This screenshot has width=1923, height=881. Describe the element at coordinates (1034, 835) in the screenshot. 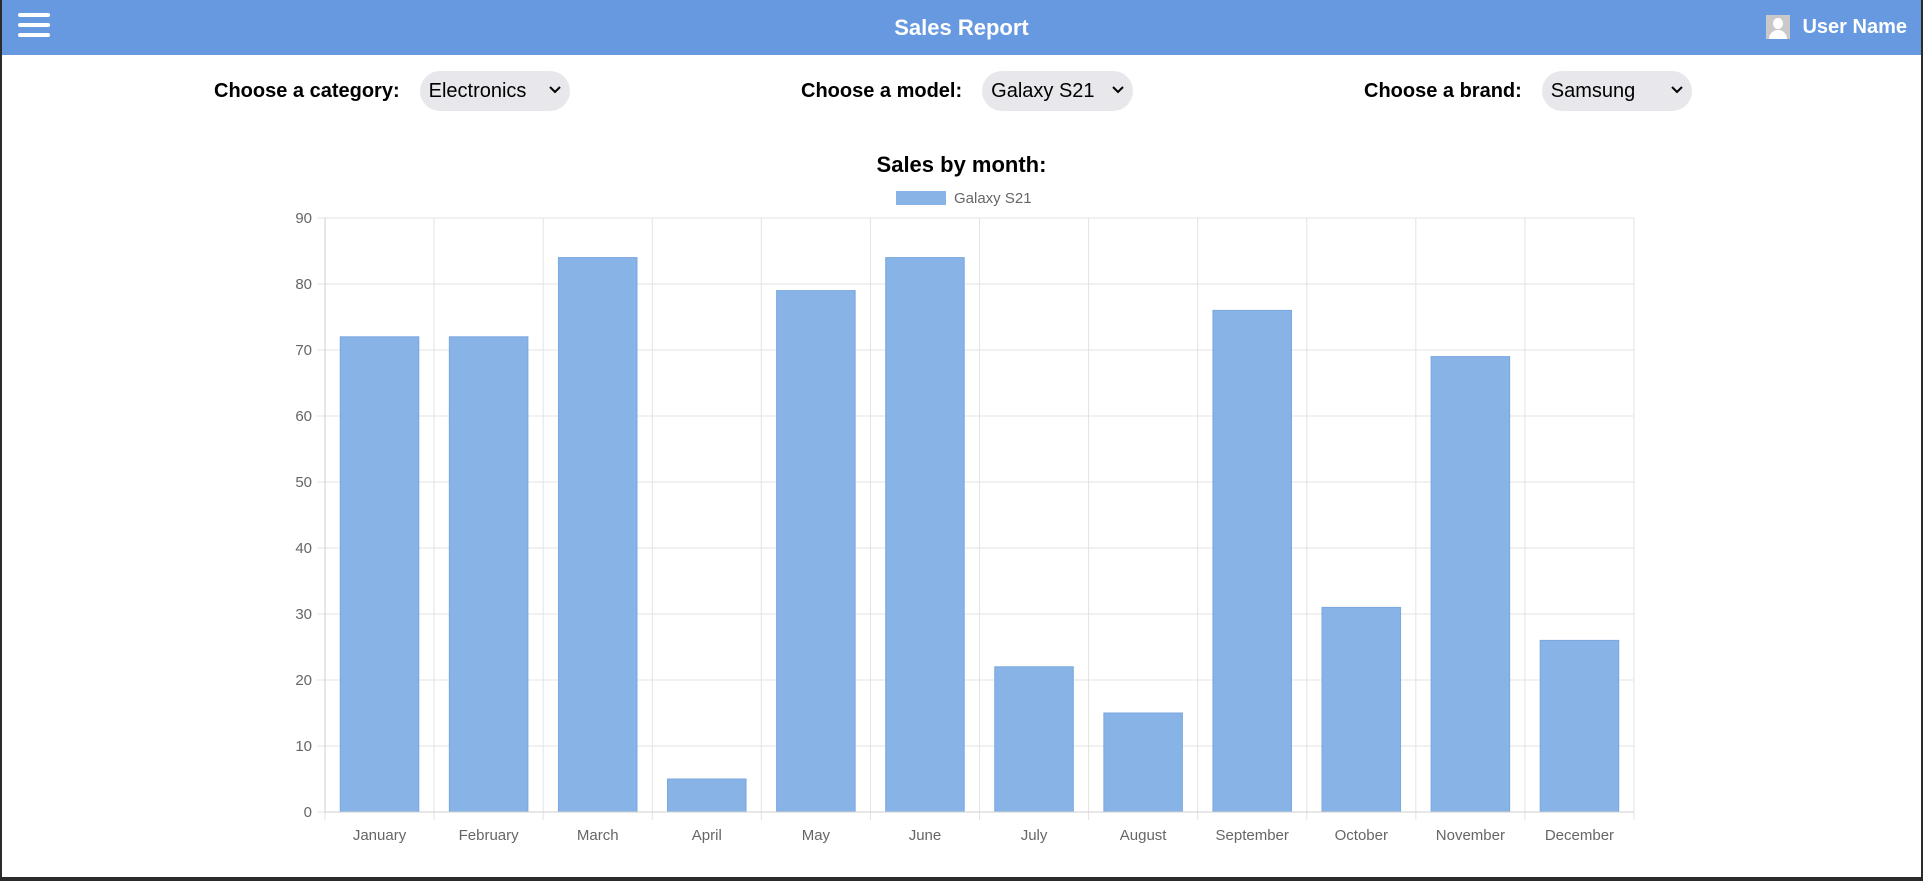

I see `x-tick-label: July` at that location.